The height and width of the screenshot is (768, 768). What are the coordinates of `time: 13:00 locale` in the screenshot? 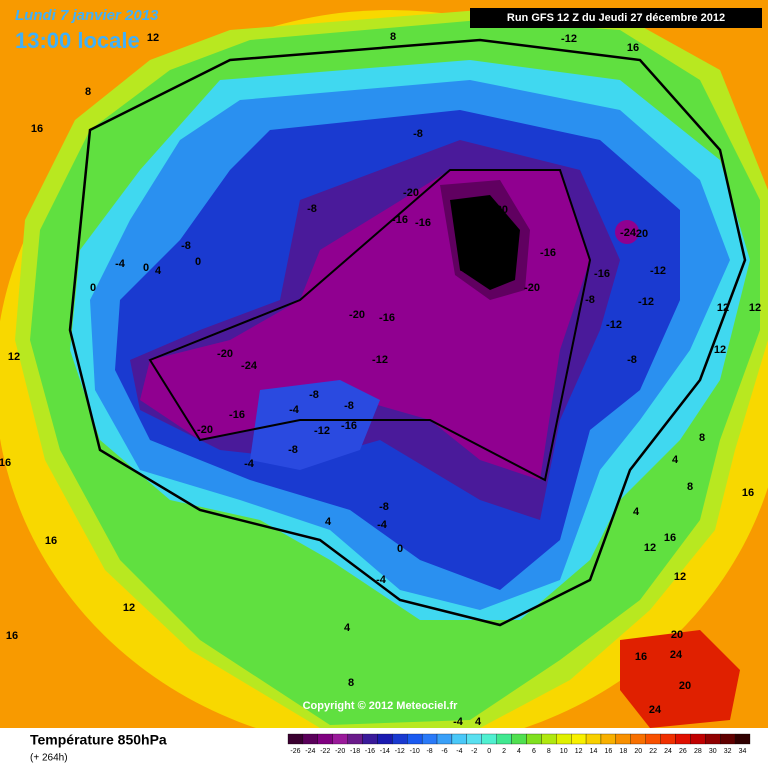 It's located at (77, 40).